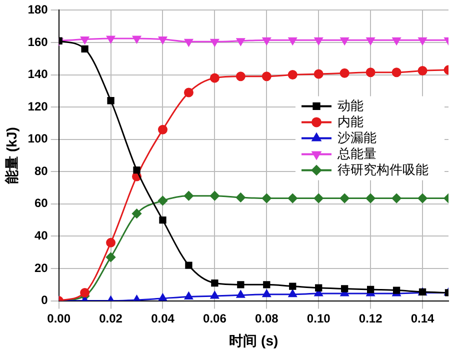 Image resolution: width=454 pixels, height=354 pixels. What do you see at coordinates (41, 203) in the screenshot?
I see `y-tick-label: 60` at bounding box center [41, 203].